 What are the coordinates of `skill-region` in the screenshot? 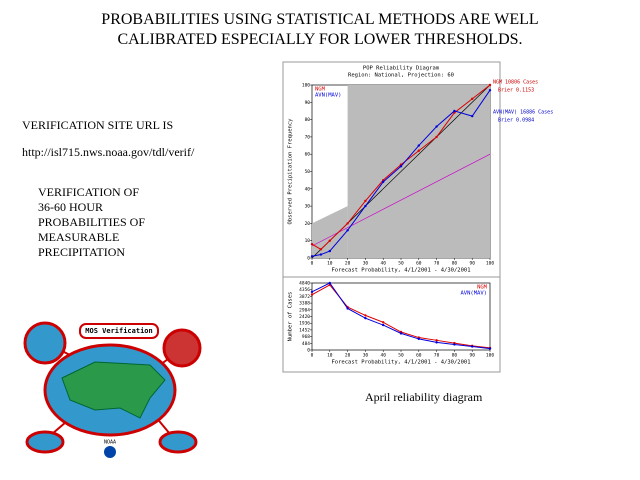 It's located at (418, 171).